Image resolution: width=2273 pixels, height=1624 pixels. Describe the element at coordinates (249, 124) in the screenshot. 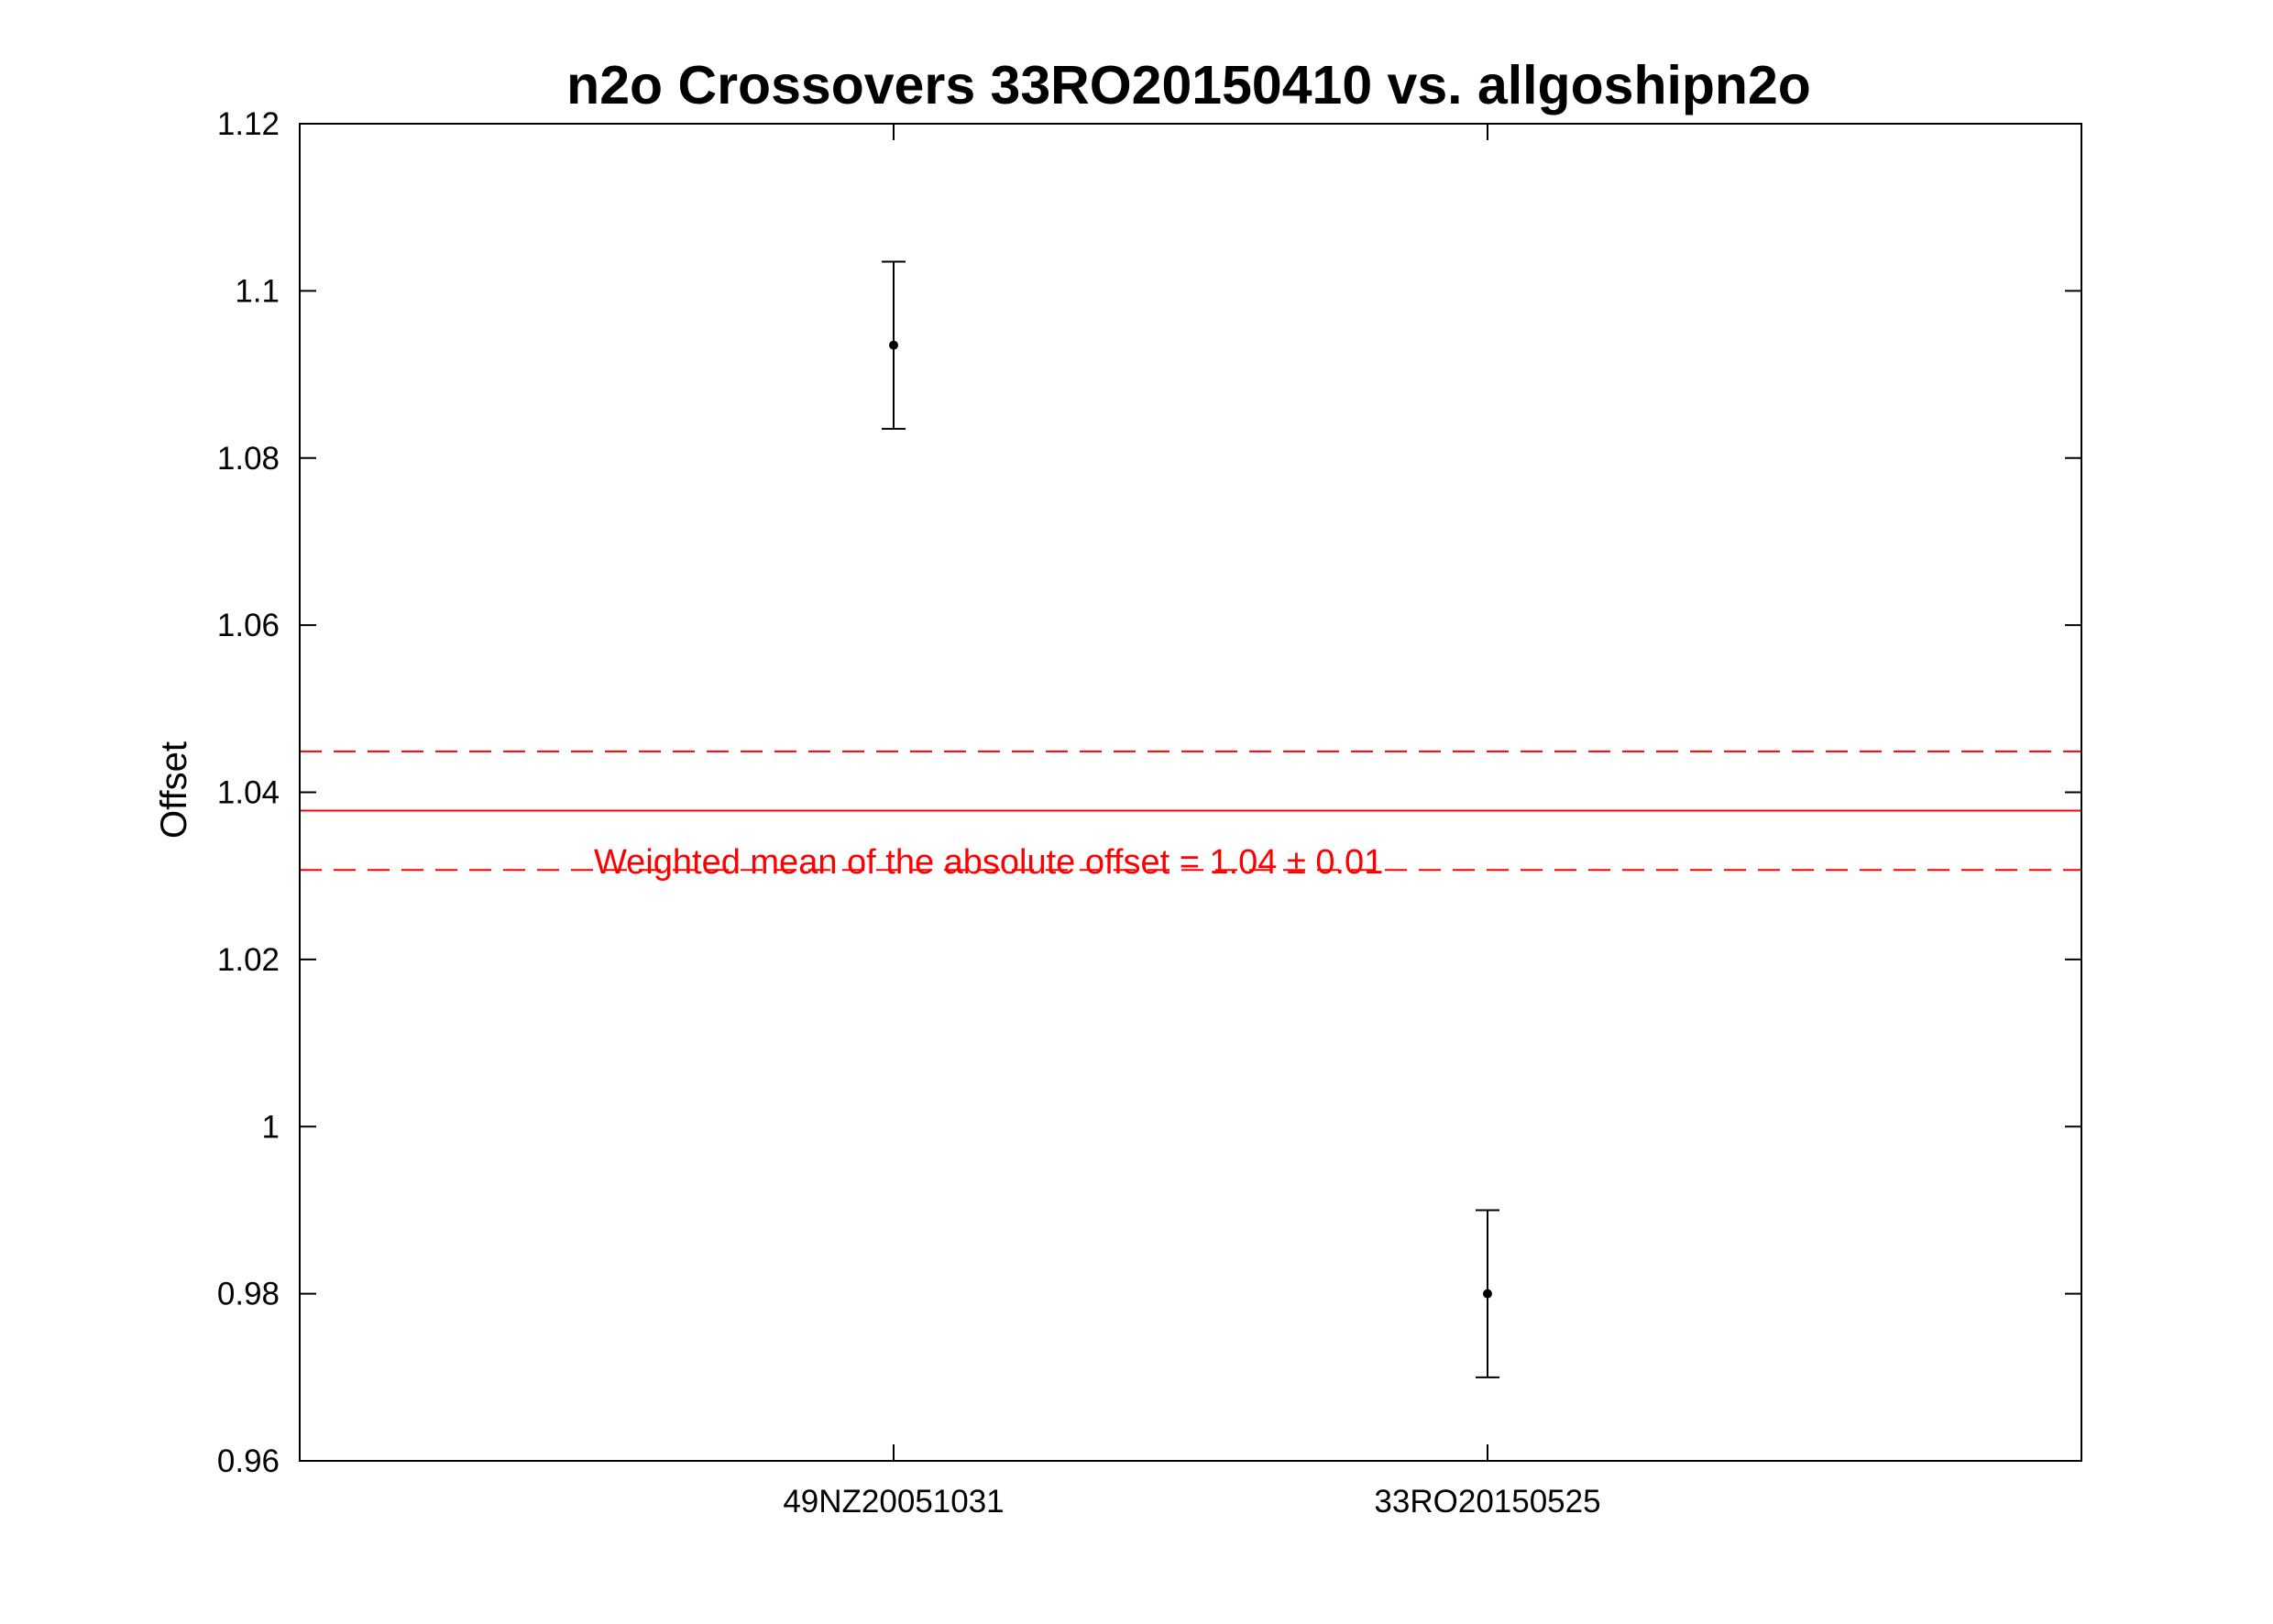

I see `y-tick-label: 1.12` at that location.